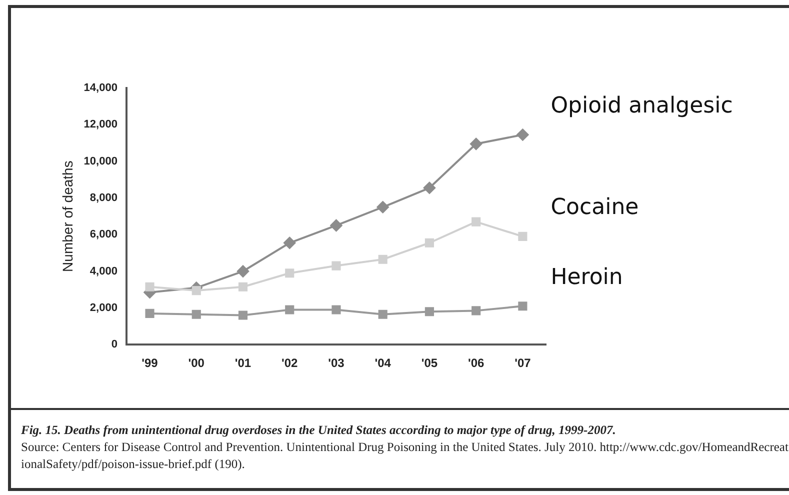 The image size is (789, 495). Describe the element at coordinates (196, 363) in the screenshot. I see `x-tick-label: '00` at that location.